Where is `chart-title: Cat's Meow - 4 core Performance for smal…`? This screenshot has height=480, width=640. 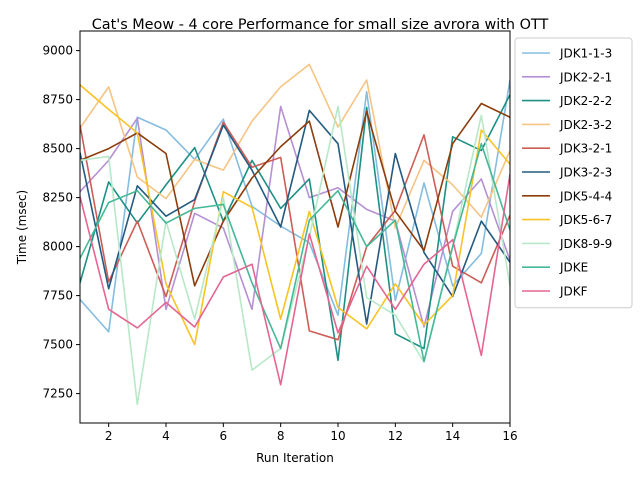
chart-title: Cat's Meow - 4 core Performance for smal… is located at coordinates (320, 25).